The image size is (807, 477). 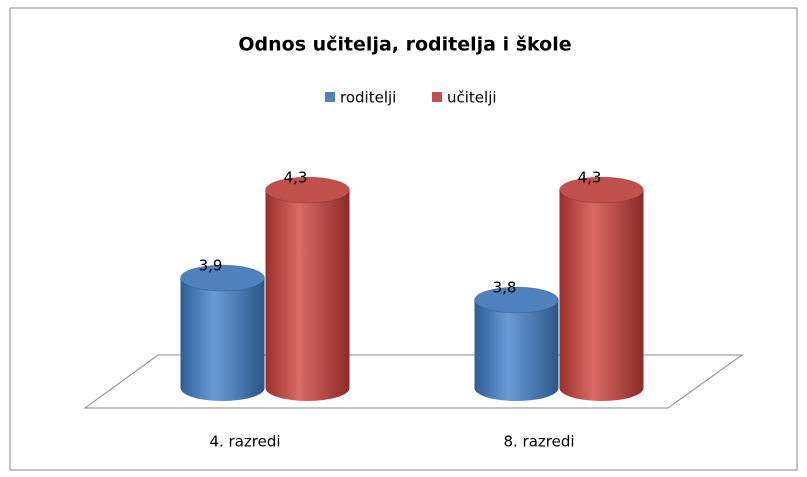 I want to click on legend-label: učitelji, so click(x=472, y=98).